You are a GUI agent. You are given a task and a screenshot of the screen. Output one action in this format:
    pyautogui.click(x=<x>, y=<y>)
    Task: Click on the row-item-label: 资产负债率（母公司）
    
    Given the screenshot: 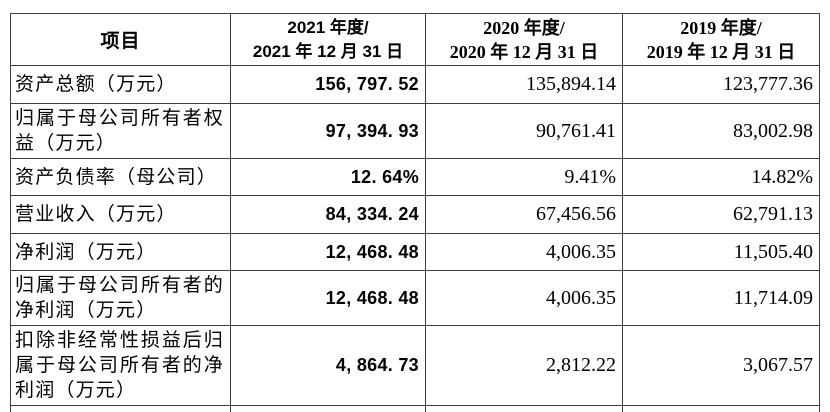 What is the action you would take?
    pyautogui.click(x=120, y=177)
    